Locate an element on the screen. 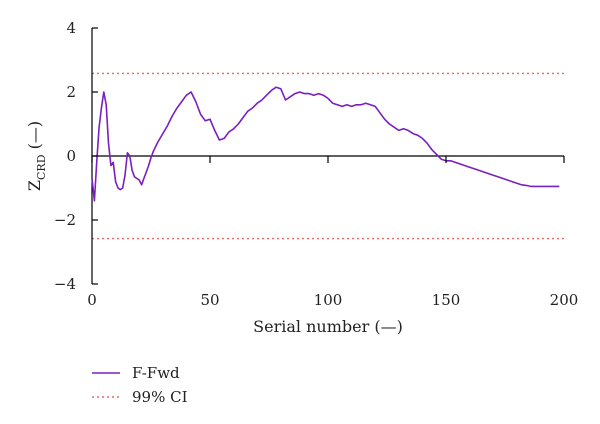 The height and width of the screenshot is (424, 600). y-axis-label: ZCRD (—) is located at coordinates (36, 156).